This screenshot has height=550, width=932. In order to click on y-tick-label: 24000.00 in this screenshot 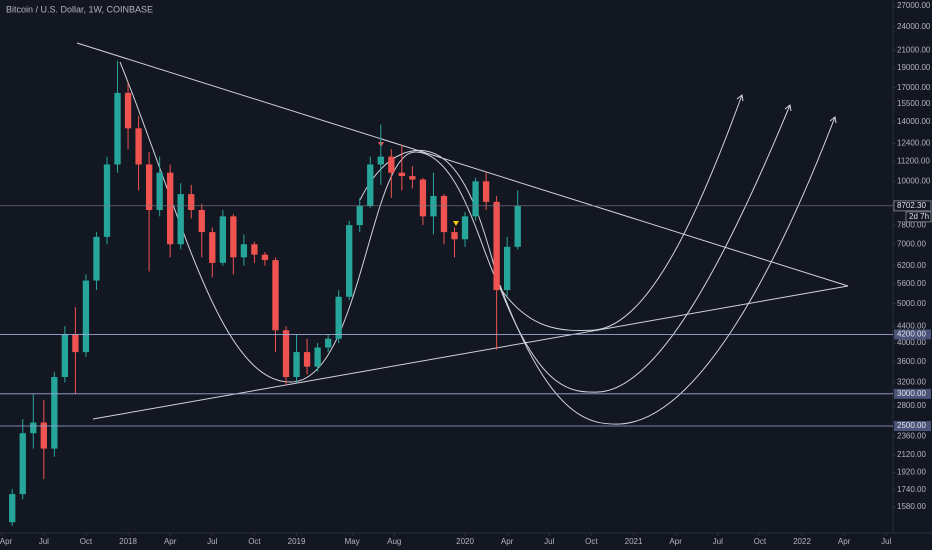, I will do `click(914, 26)`.